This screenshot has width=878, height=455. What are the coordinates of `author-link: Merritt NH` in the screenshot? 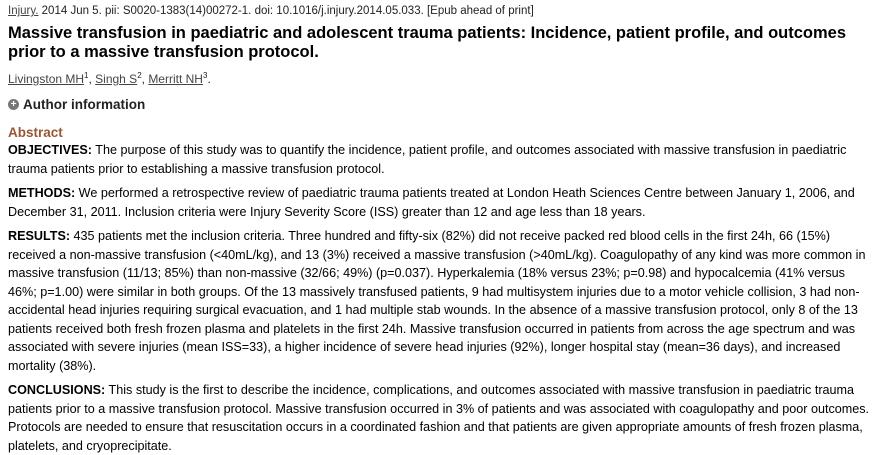 It's located at (175, 79).